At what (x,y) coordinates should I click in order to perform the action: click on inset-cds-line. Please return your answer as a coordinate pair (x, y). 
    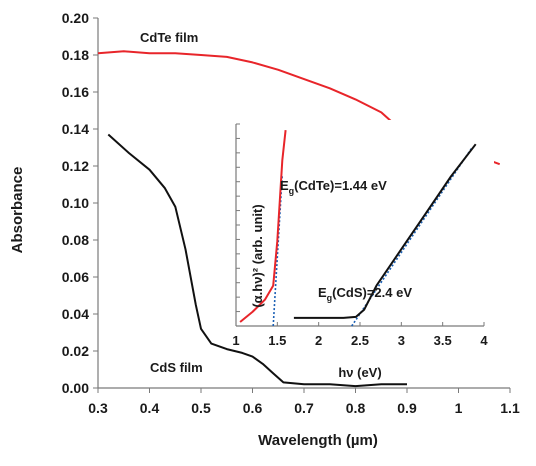
    Looking at the image, I should click on (385, 231).